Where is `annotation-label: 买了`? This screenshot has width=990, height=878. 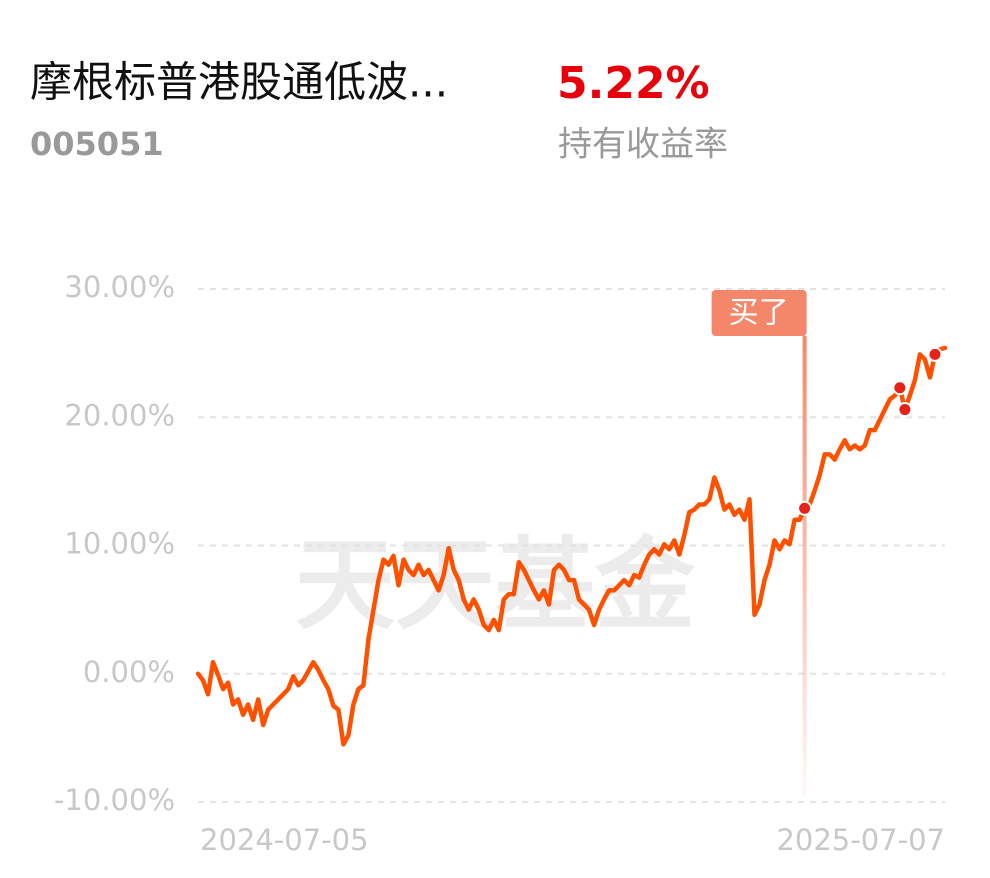 annotation-label: 买了 is located at coordinates (759, 313).